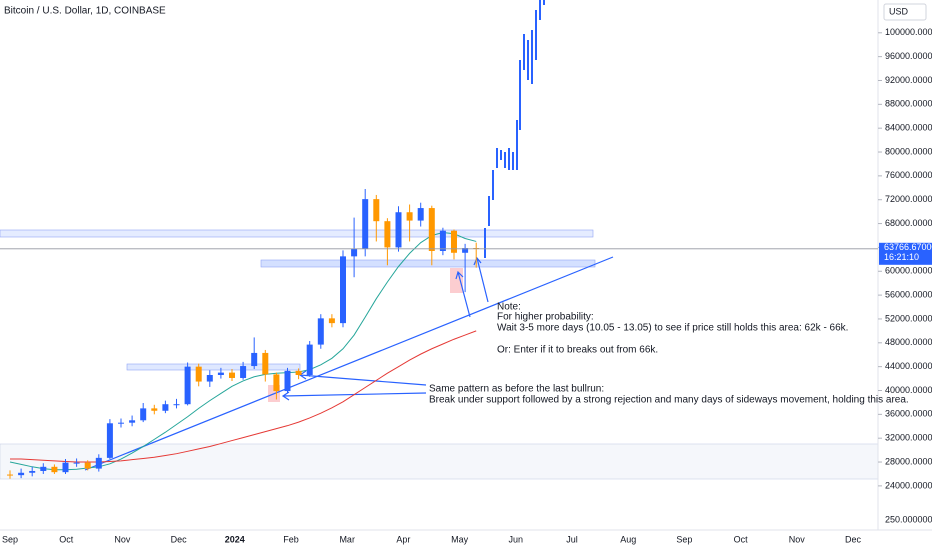 This screenshot has height=550, width=932. What do you see at coordinates (908, 80) in the screenshot?
I see `y-tick-label: 92000.000000` at bounding box center [908, 80].